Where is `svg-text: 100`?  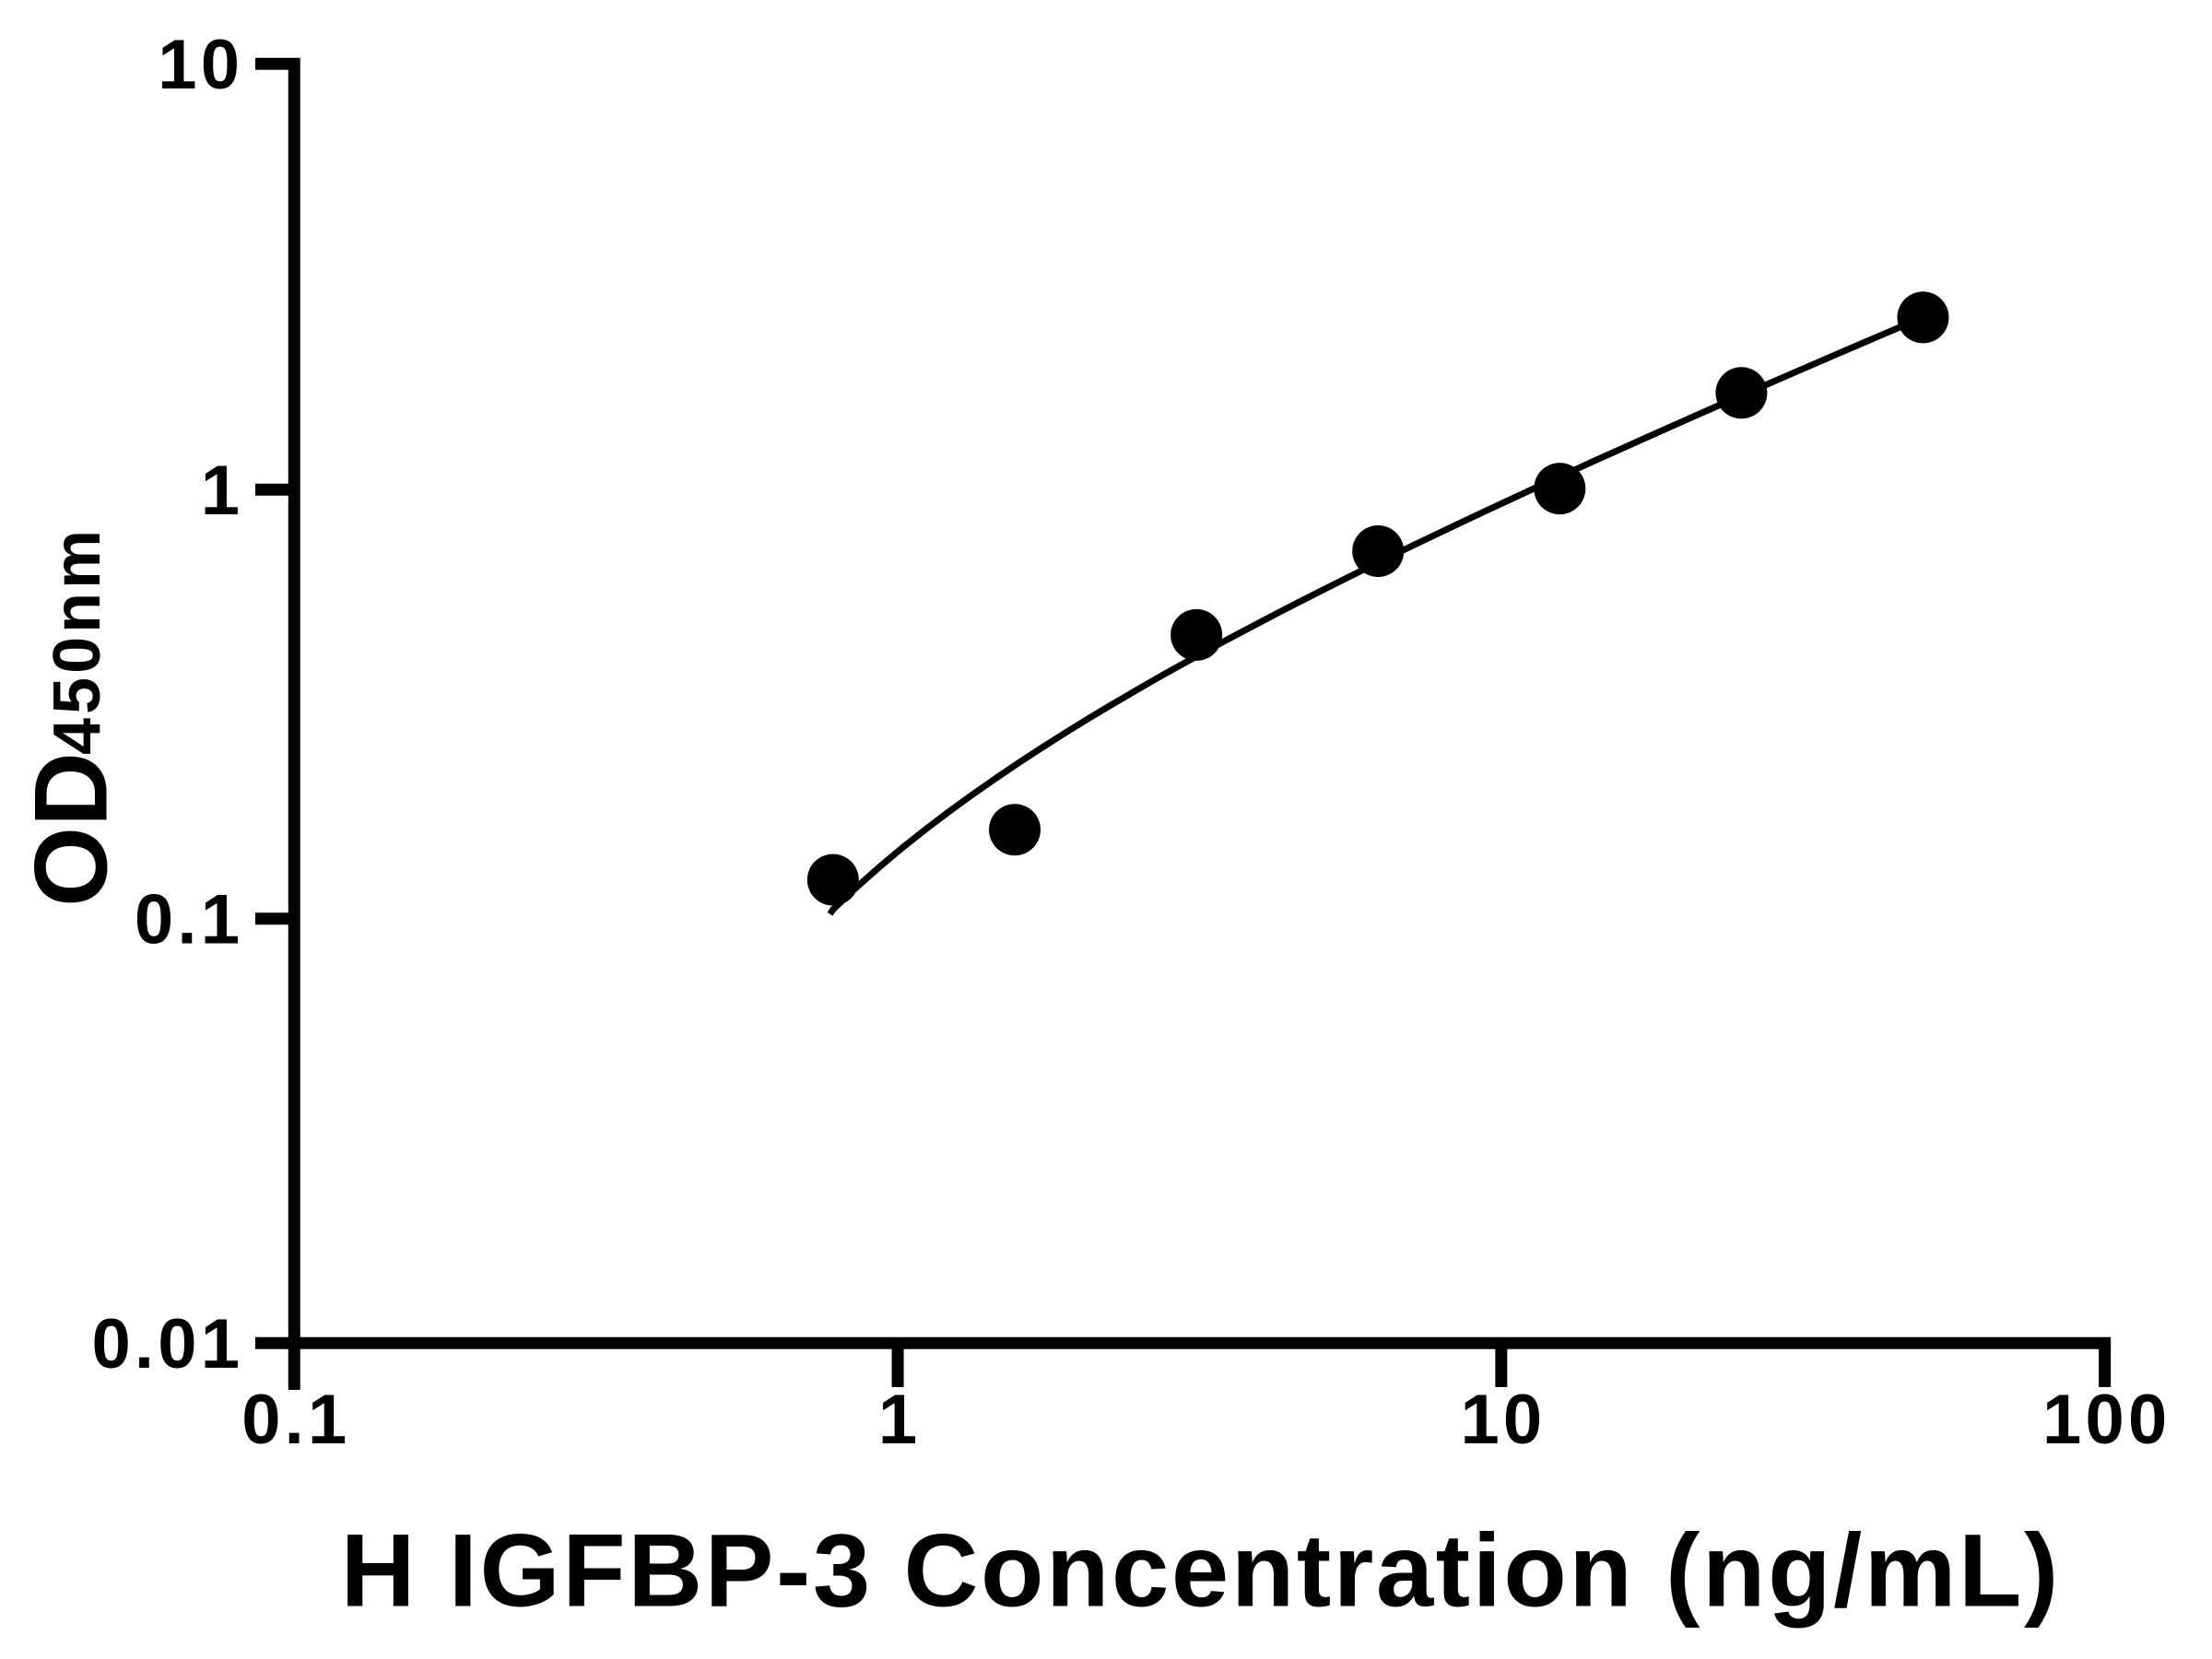 svg-text: 100 is located at coordinates (2106, 1420).